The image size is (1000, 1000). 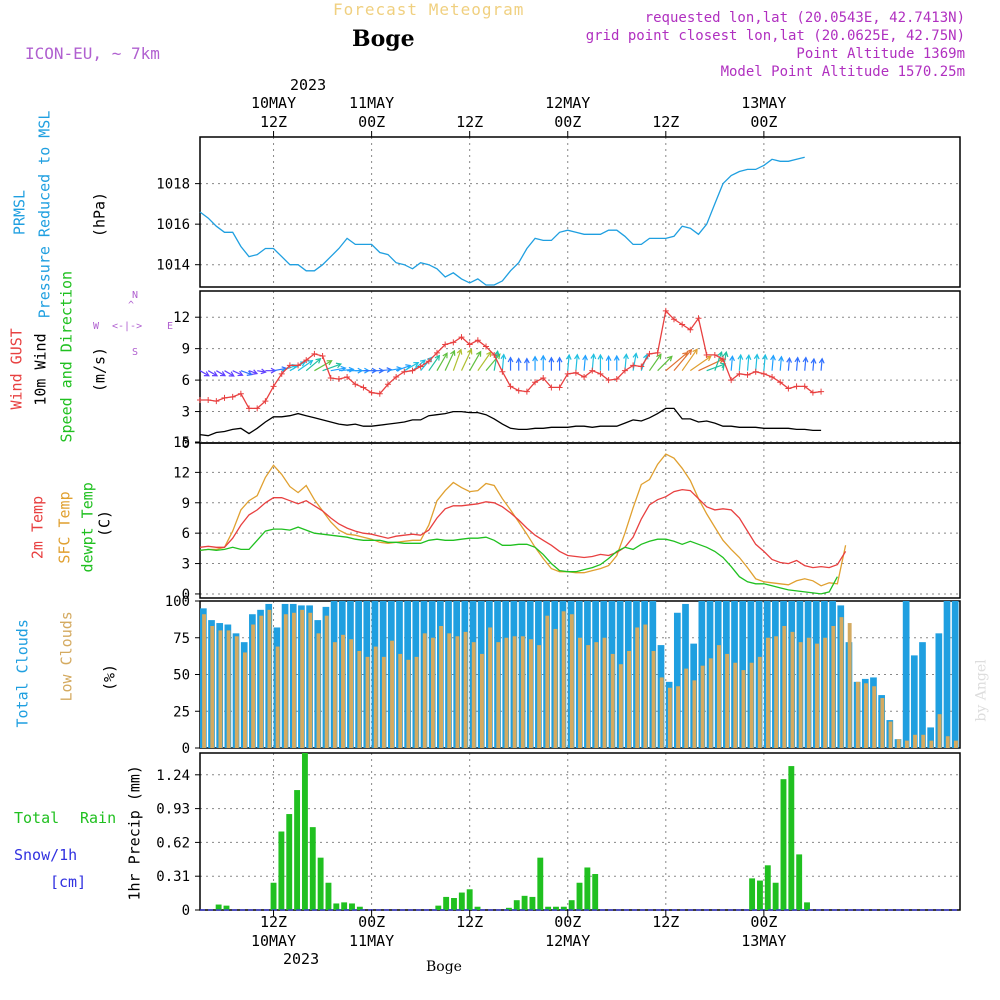 I want to click on y-tick-label: 9, so click(x=186, y=504).